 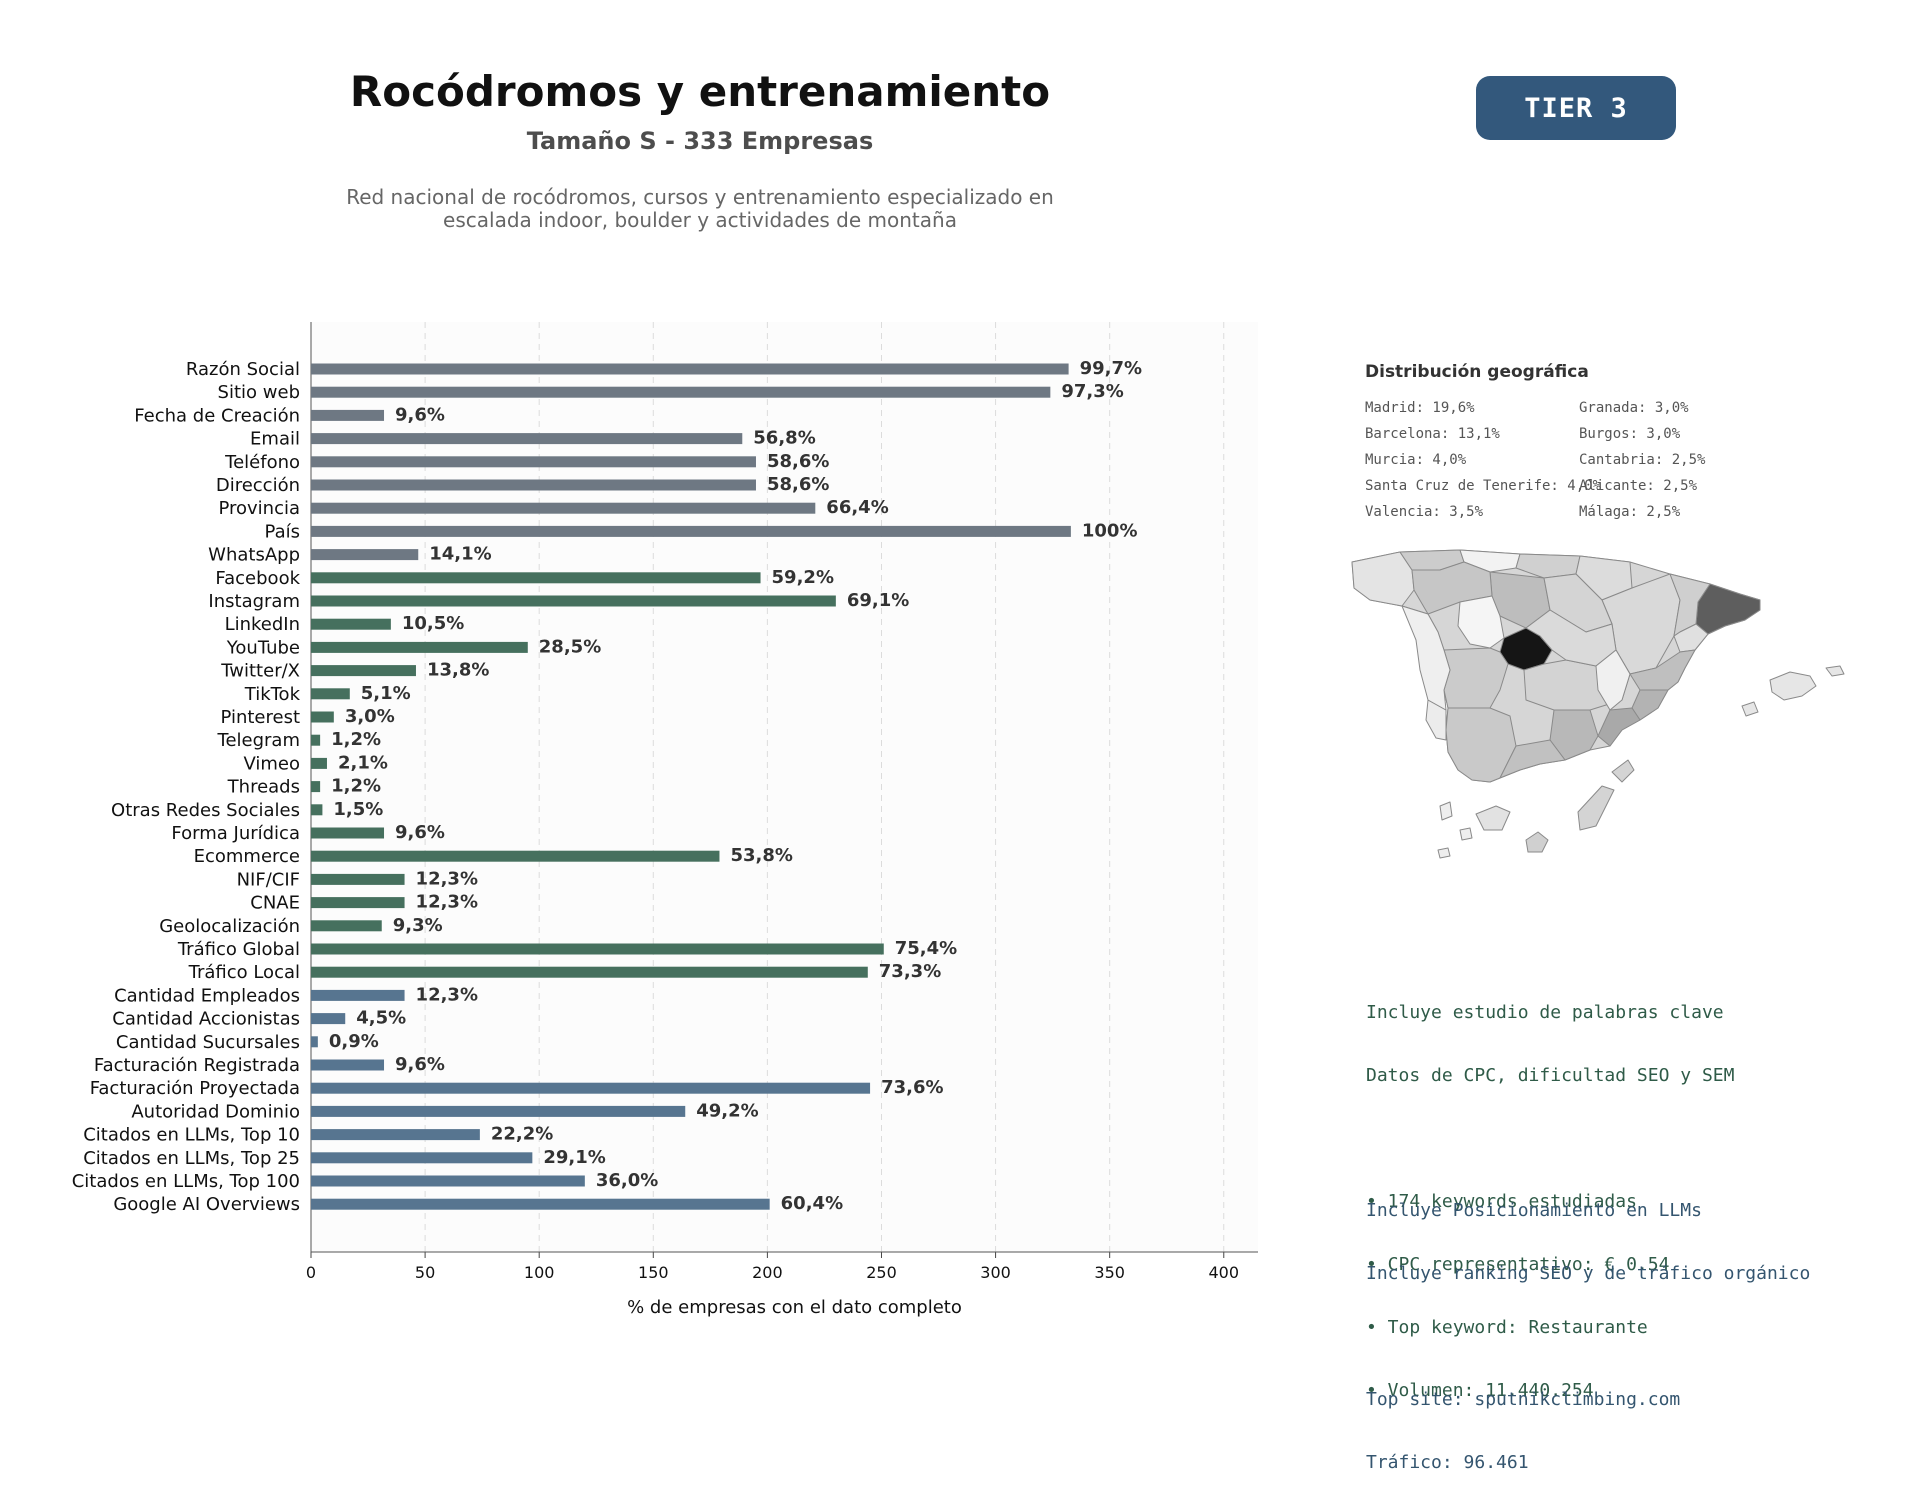 What do you see at coordinates (570, 646) in the screenshot?
I see `data-label: 28,5%` at bounding box center [570, 646].